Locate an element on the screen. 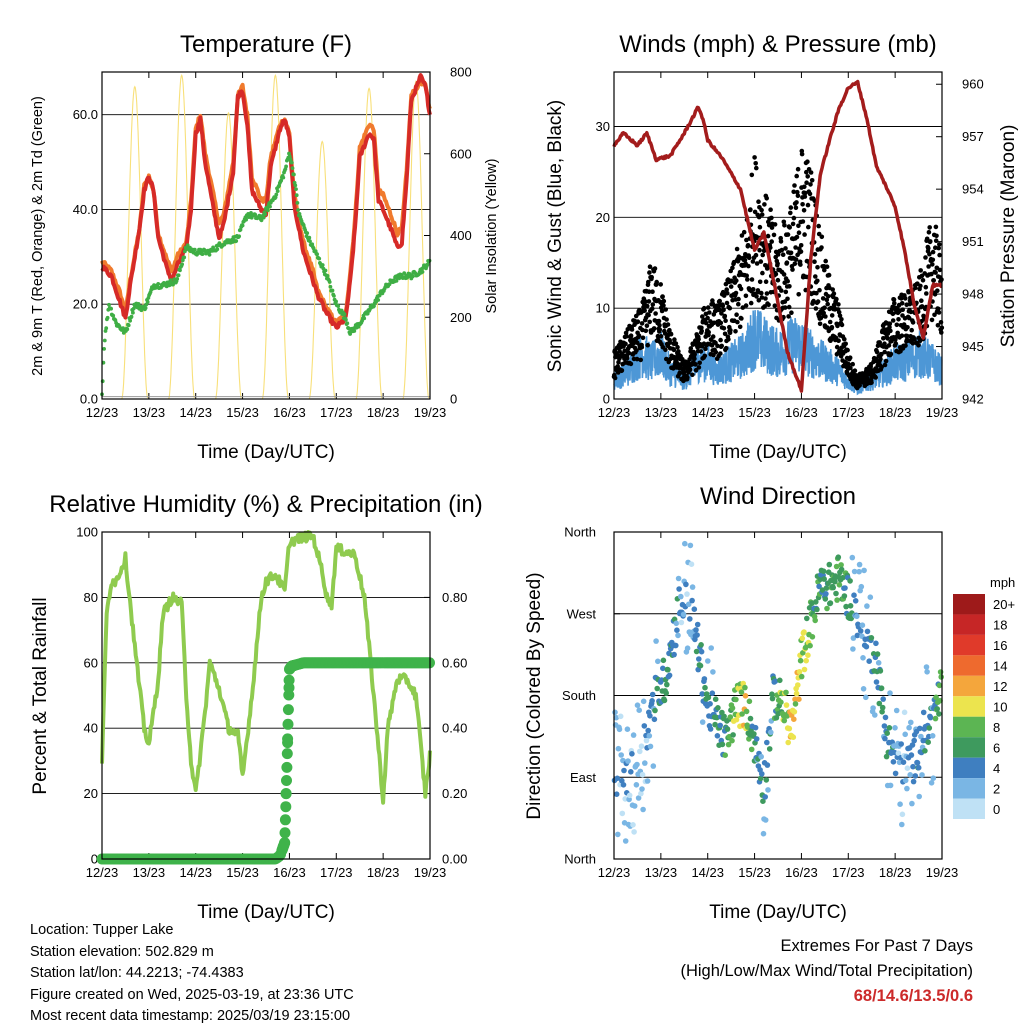  wind-direction-plot-frame is located at coordinates (778, 695).